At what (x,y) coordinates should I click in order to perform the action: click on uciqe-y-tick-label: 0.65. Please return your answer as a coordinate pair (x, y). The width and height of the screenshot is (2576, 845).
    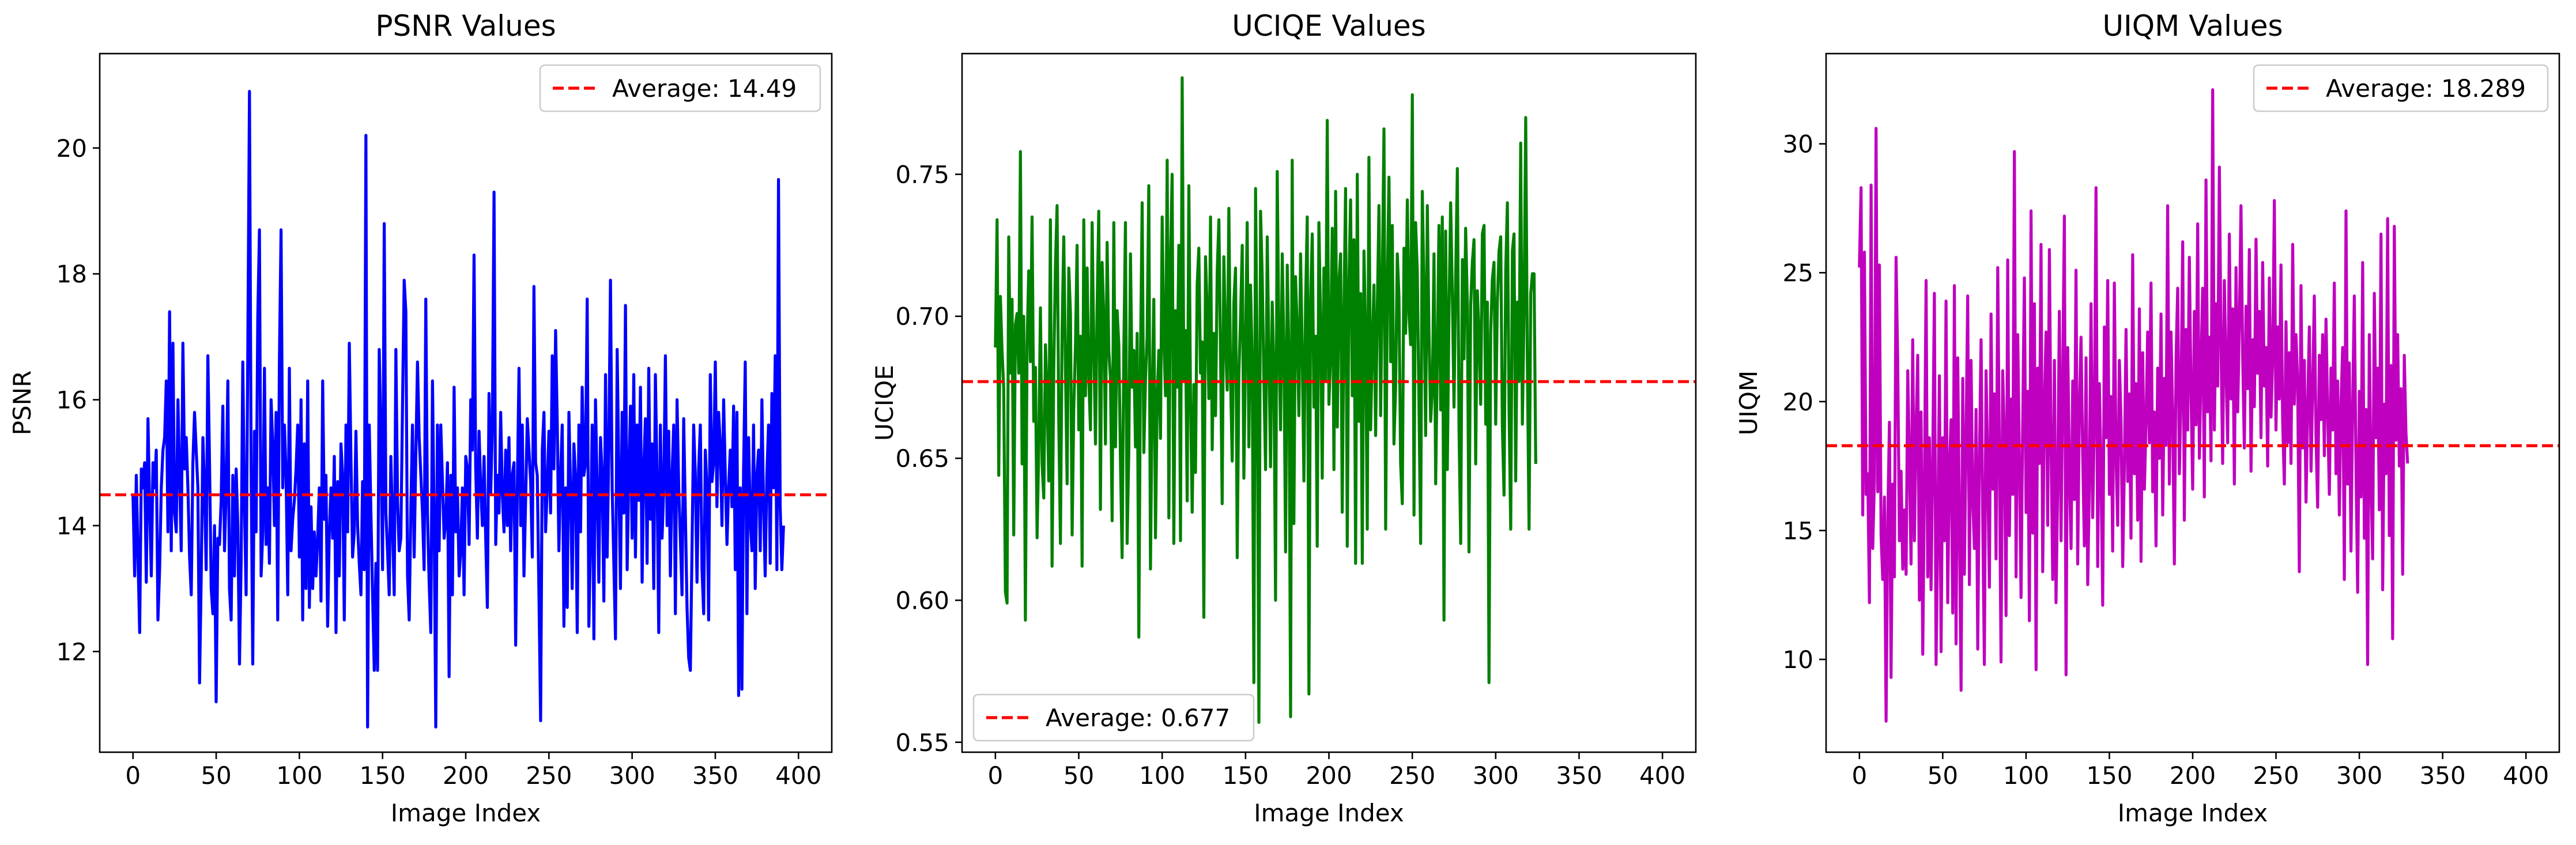
    Looking at the image, I should click on (922, 459).